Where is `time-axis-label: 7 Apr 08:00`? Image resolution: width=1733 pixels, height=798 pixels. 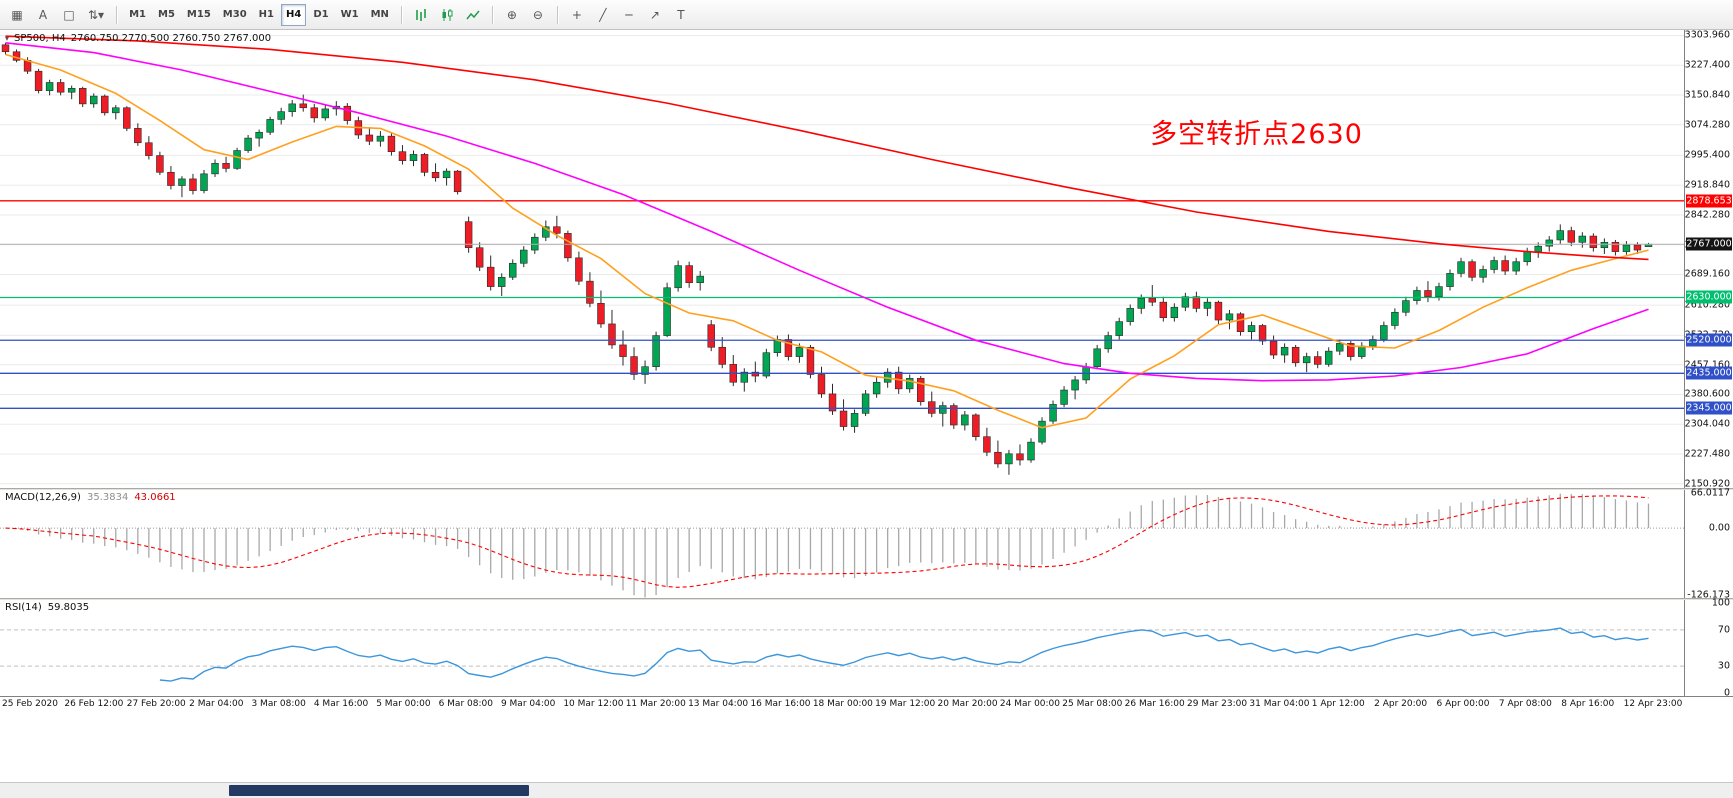
time-axis-label: 7 Apr 08:00 is located at coordinates (1525, 704).